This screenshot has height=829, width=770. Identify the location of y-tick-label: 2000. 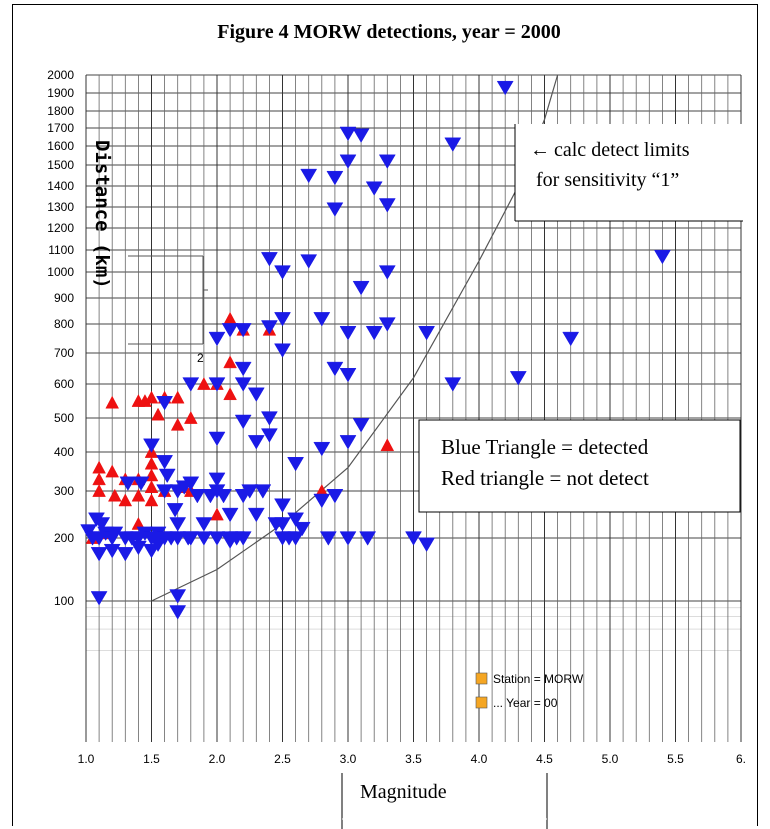
(60, 75).